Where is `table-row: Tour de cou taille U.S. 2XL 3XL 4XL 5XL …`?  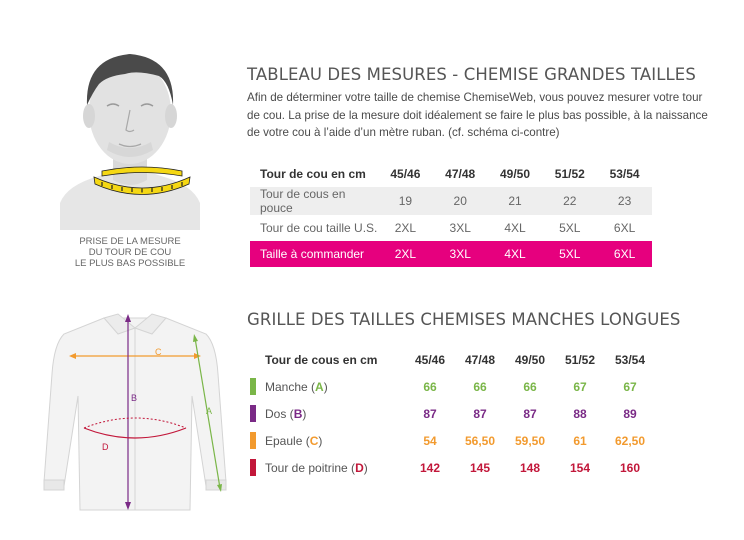 table-row: Tour de cou taille U.S. 2XL 3XL 4XL 5XL … is located at coordinates (448, 228).